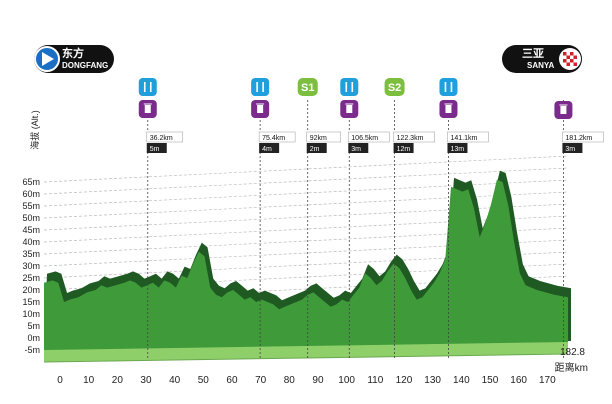 The width and height of the screenshot is (612, 404). What do you see at coordinates (464, 218) in the screenshot?
I see `waypoint: 141.1km 13m` at bounding box center [464, 218].